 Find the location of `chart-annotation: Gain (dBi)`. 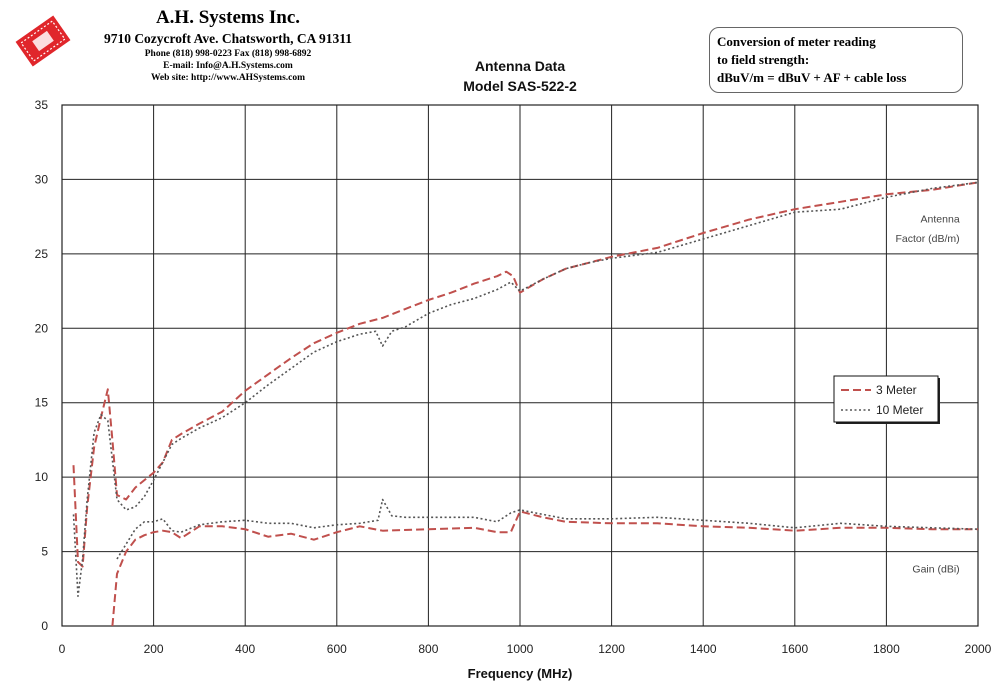

chart-annotation: Gain (dBi) is located at coordinates (935, 569).